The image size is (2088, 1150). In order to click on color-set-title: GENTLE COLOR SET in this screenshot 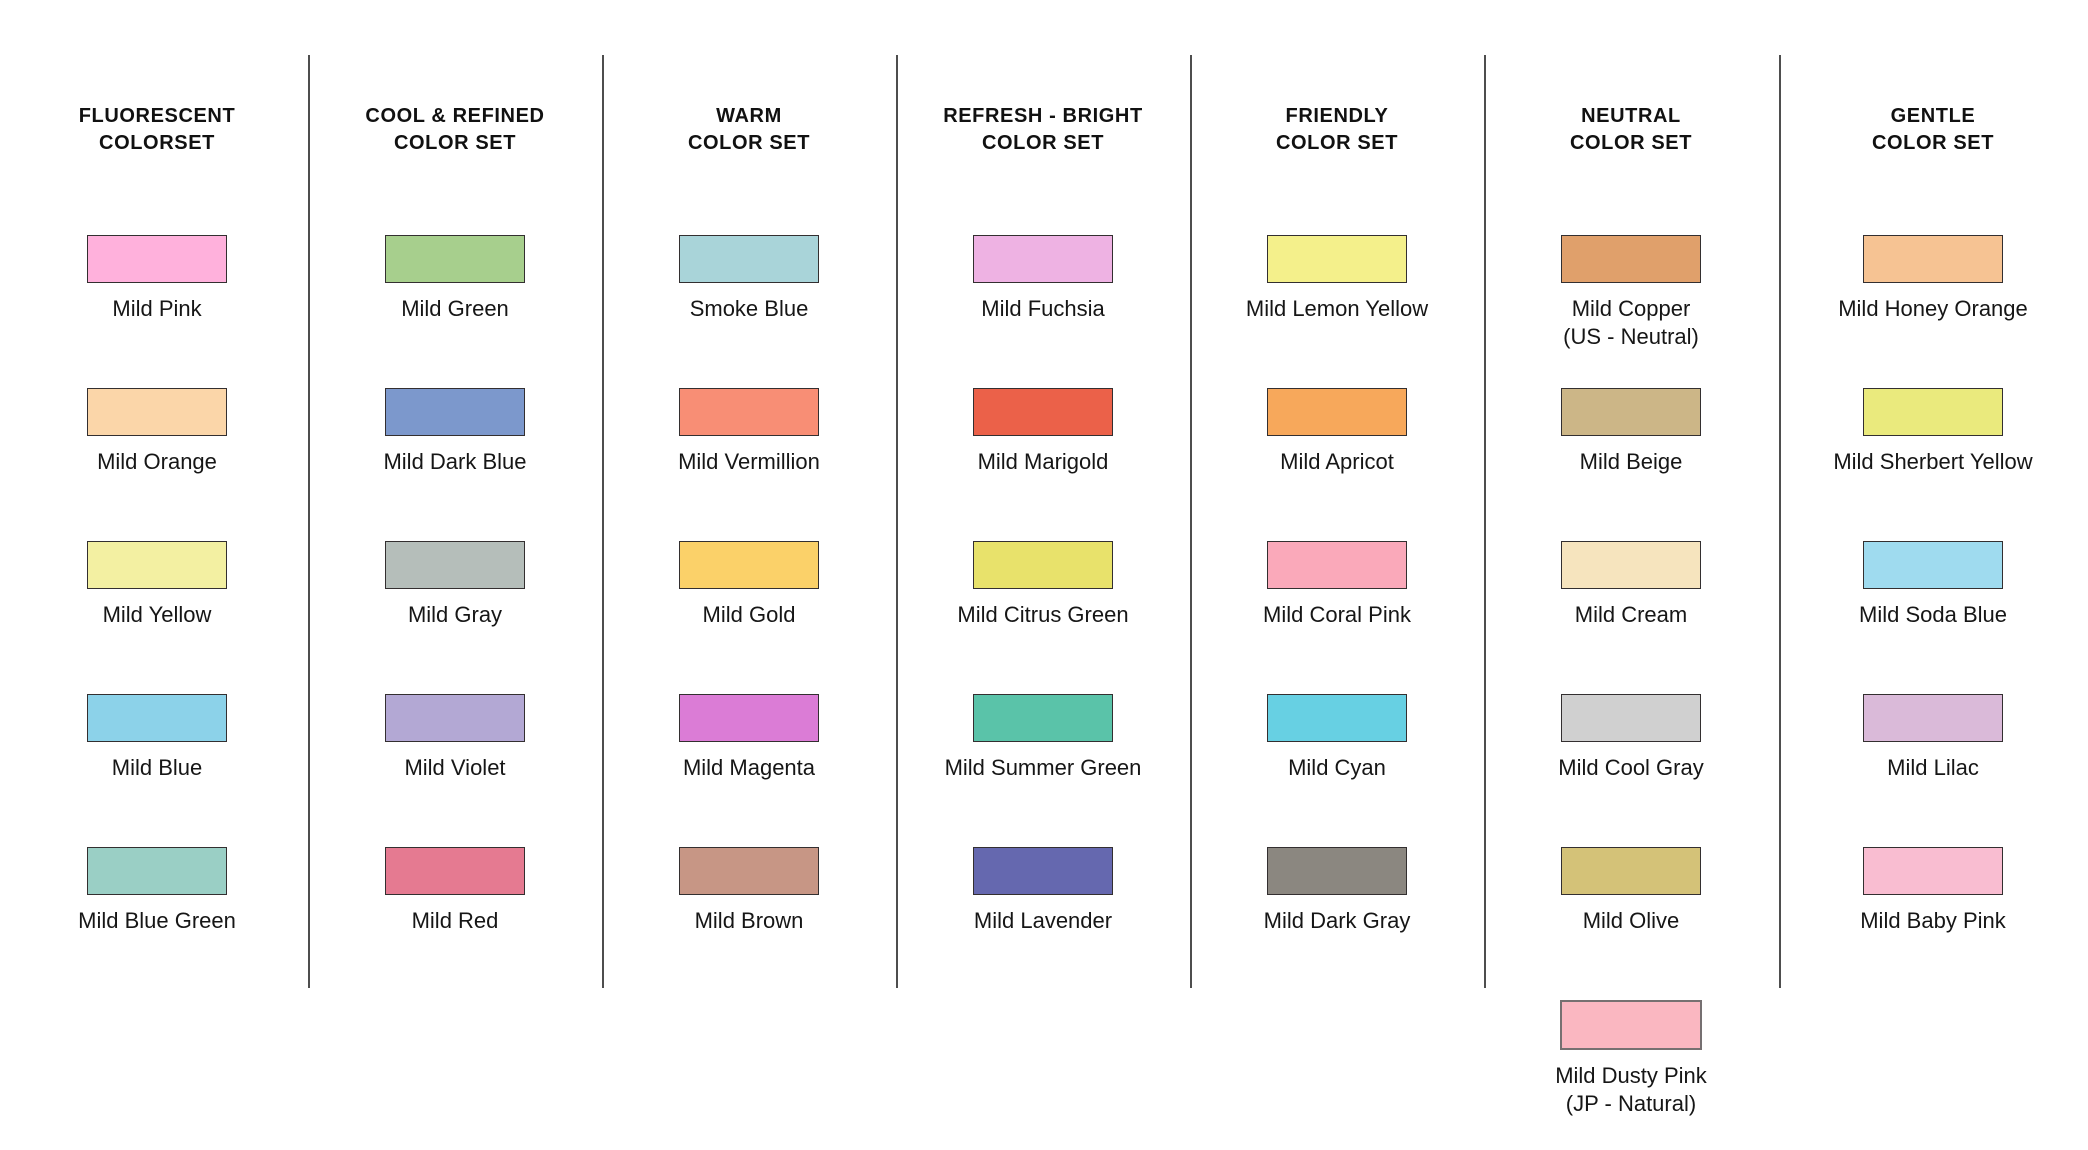, I will do `click(1933, 129)`.